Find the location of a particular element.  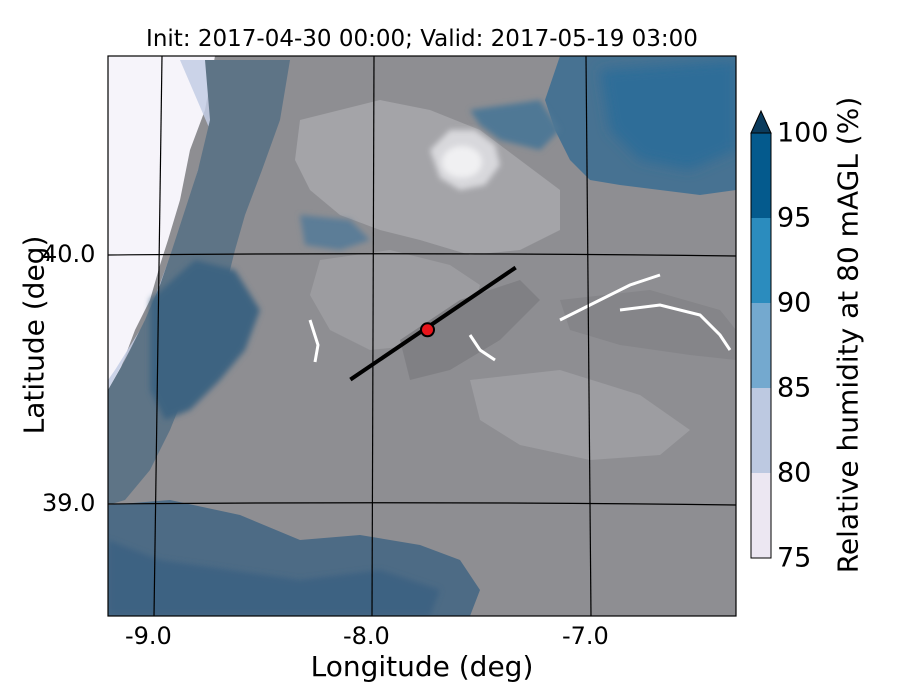

x-tick-label: -7.0 is located at coordinates (585, 636).